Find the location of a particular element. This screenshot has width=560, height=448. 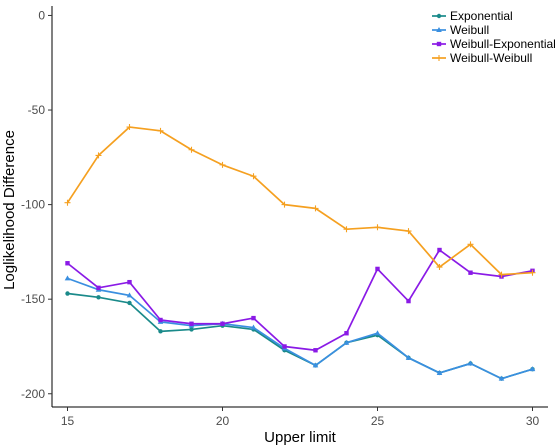

y-tick-label: 0 is located at coordinates (41, 15).